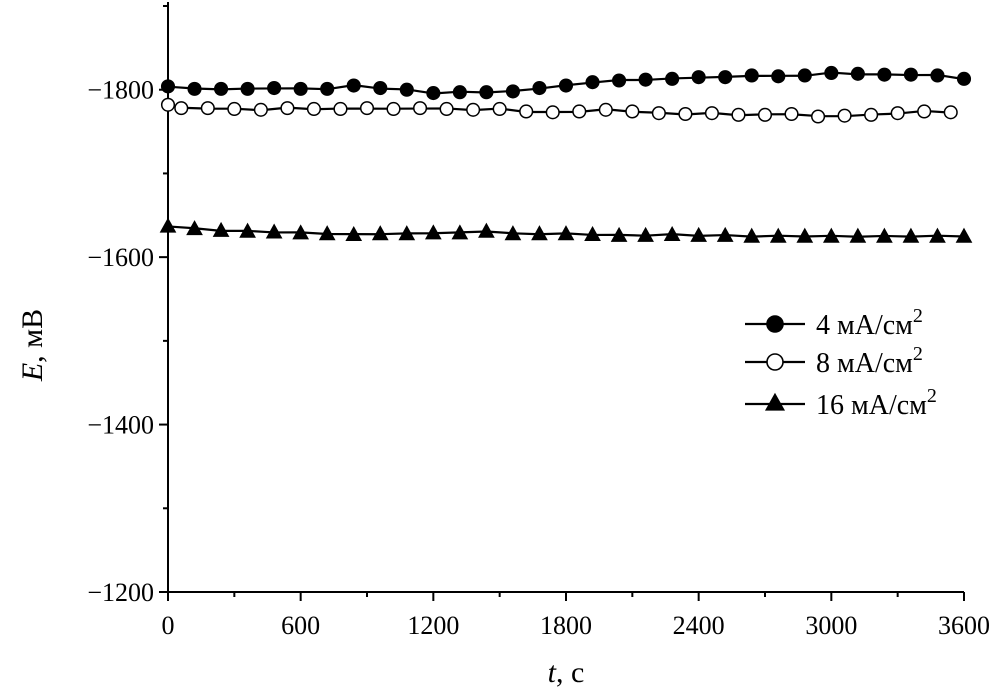 This screenshot has height=699, width=1007. I want to click on legend-label-2: 8 мА/см2, so click(869, 361).